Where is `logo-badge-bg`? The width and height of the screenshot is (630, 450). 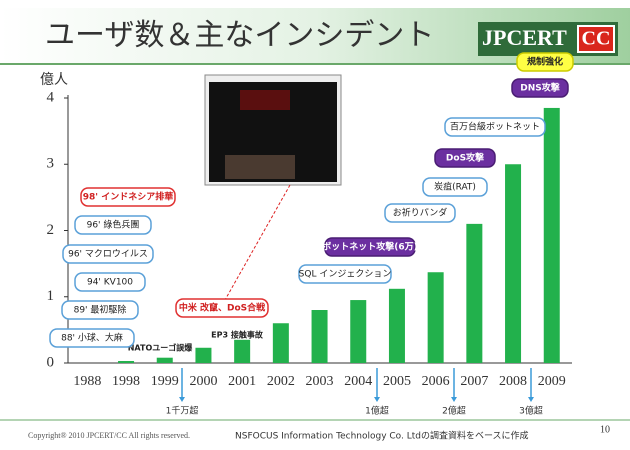
logo-badge-bg is located at coordinates (596, 39).